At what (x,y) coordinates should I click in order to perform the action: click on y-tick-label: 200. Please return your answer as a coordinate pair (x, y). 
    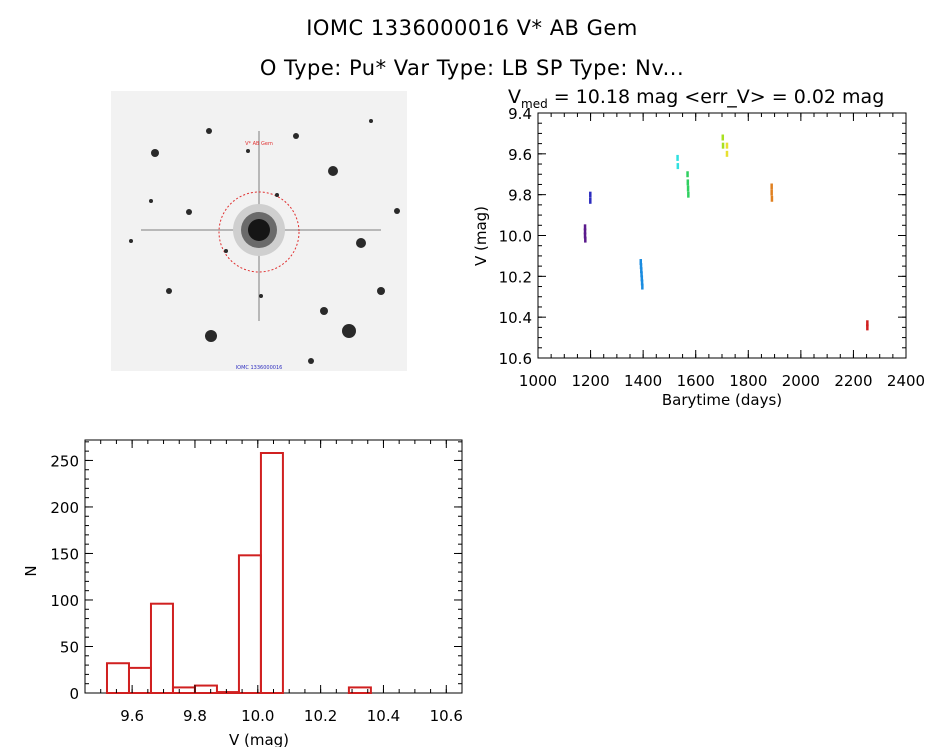
    Looking at the image, I should click on (64, 508).